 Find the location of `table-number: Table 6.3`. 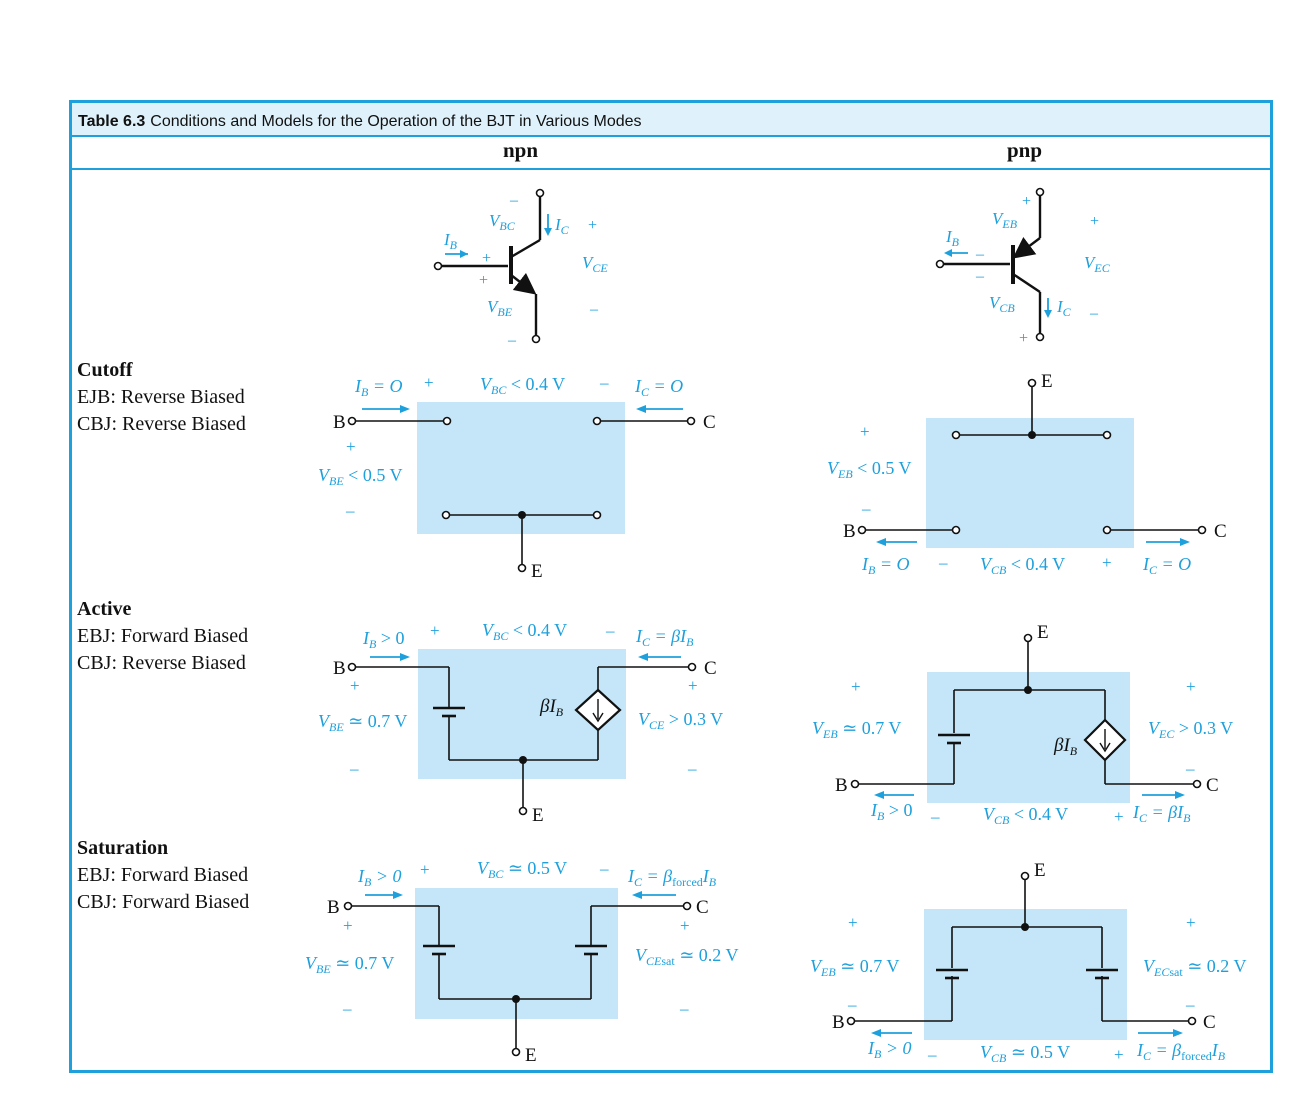

table-number: Table 6.3 is located at coordinates (112, 121).